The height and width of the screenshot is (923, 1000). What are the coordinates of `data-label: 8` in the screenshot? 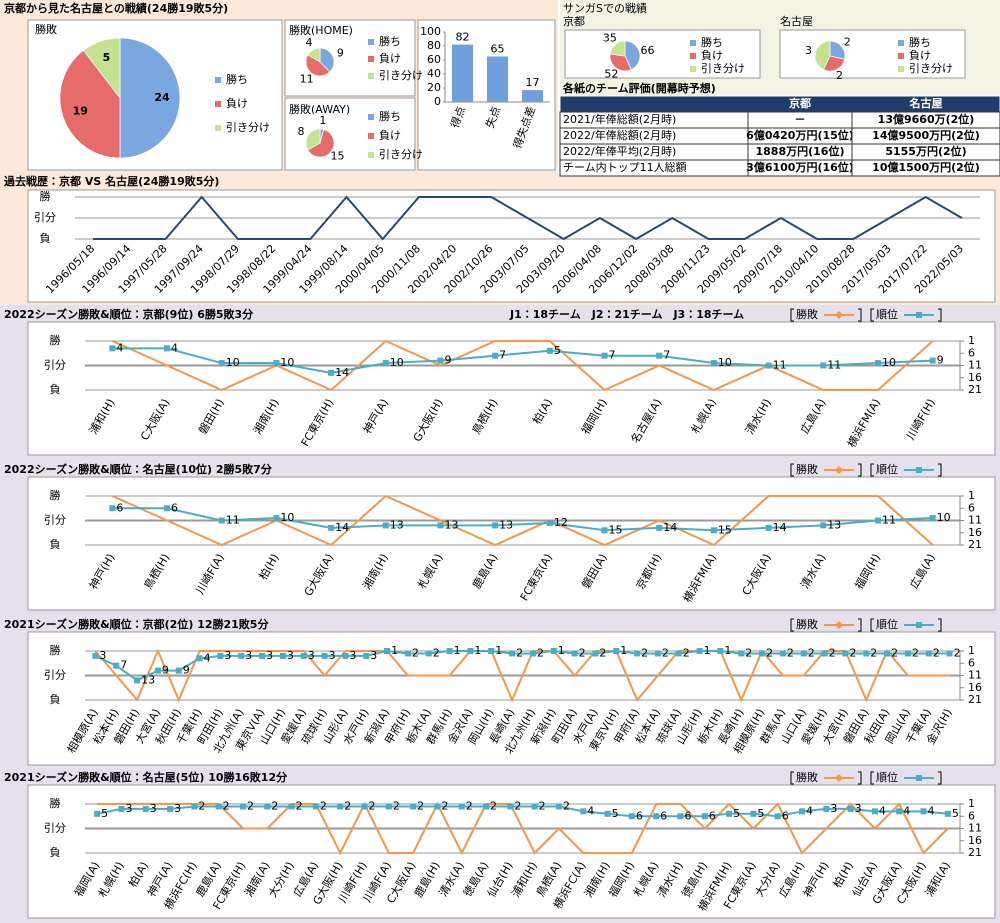 It's located at (300, 131).